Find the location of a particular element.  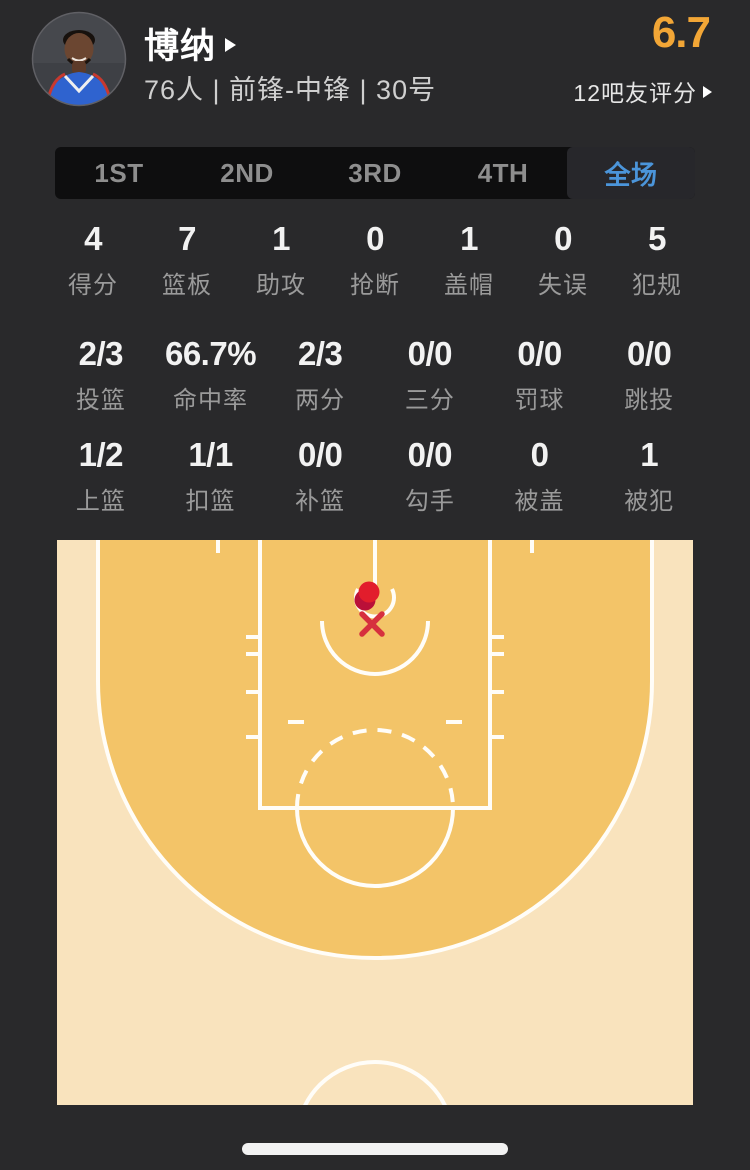

stat-label: 罚球 is located at coordinates (539, 400).